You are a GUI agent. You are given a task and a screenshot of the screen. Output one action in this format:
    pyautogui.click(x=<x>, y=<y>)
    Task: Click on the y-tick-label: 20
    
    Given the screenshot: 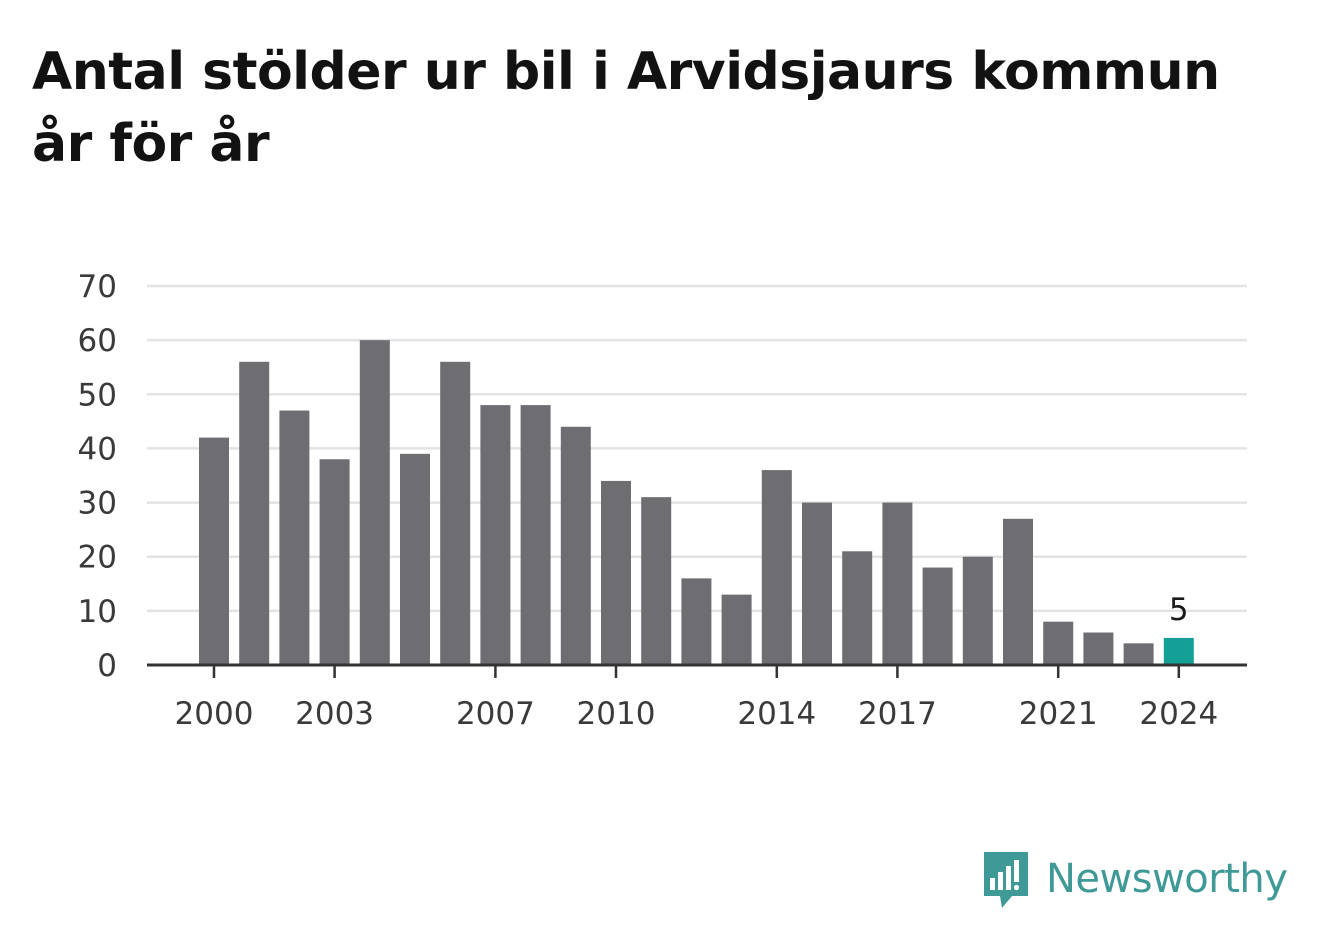 What is the action you would take?
    pyautogui.click(x=97, y=558)
    